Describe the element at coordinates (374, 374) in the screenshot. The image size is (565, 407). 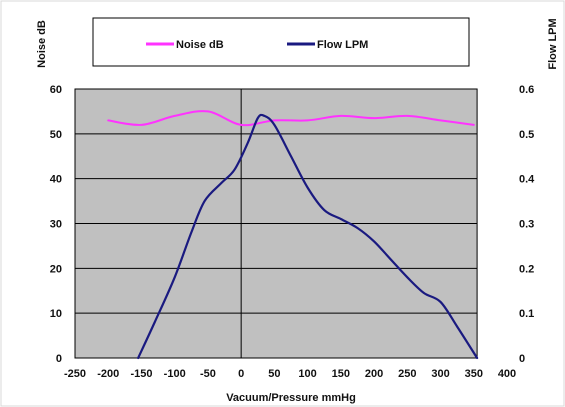
I see `x-tick-label: 200` at that location.